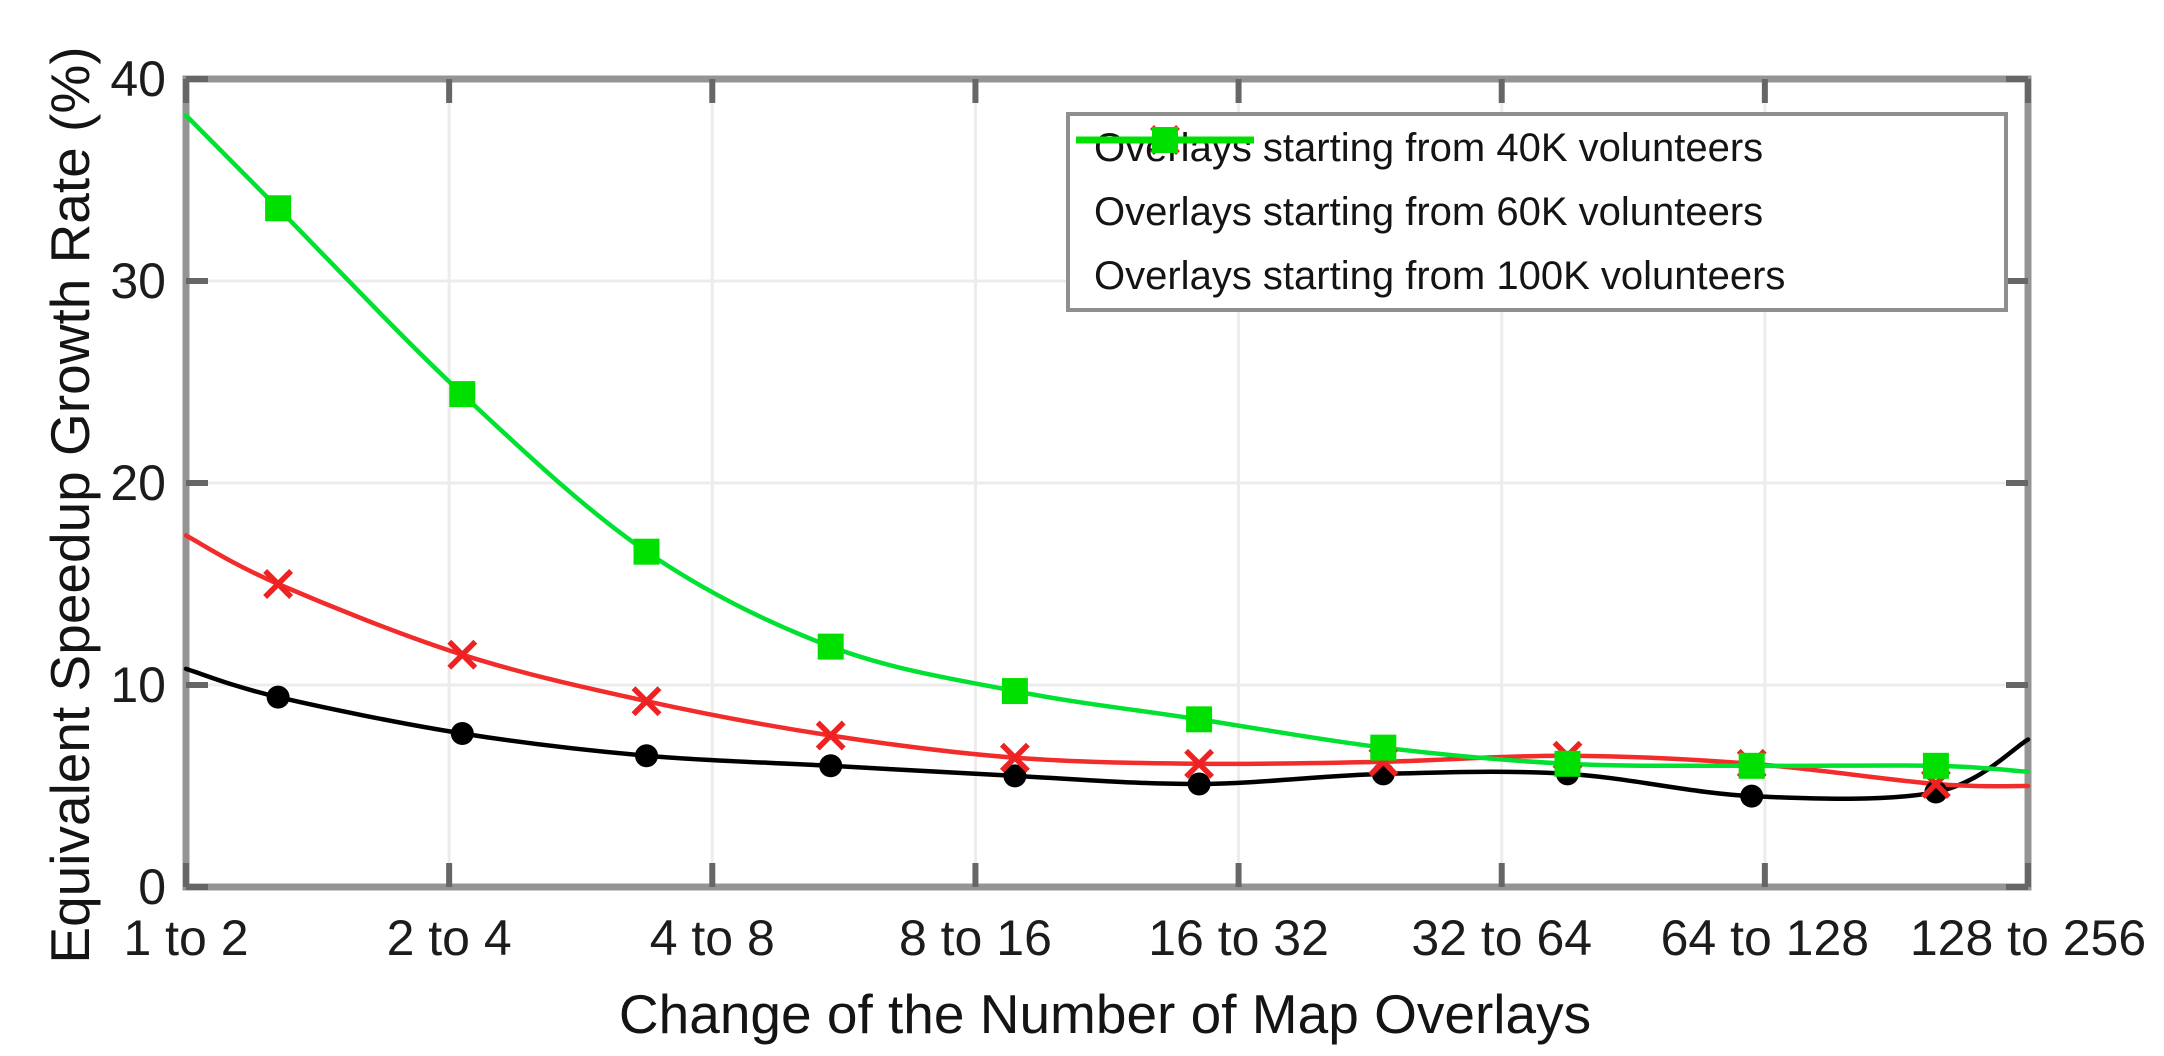 The width and height of the screenshot is (2164, 1056). I want to click on y-tick-label: 40, so click(138, 79).